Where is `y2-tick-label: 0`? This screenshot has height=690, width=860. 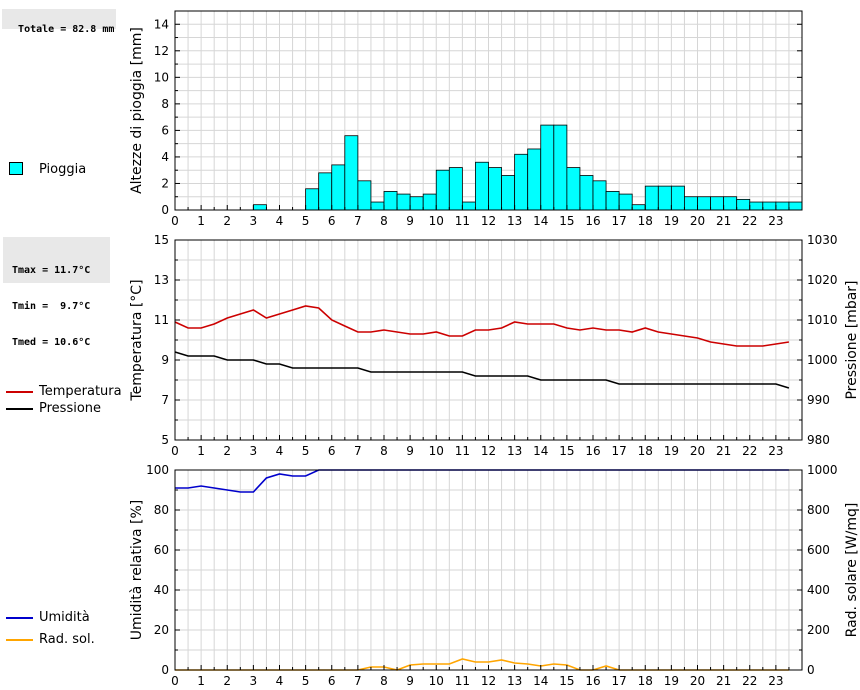
y2-tick-label: 0 is located at coordinates (811, 670).